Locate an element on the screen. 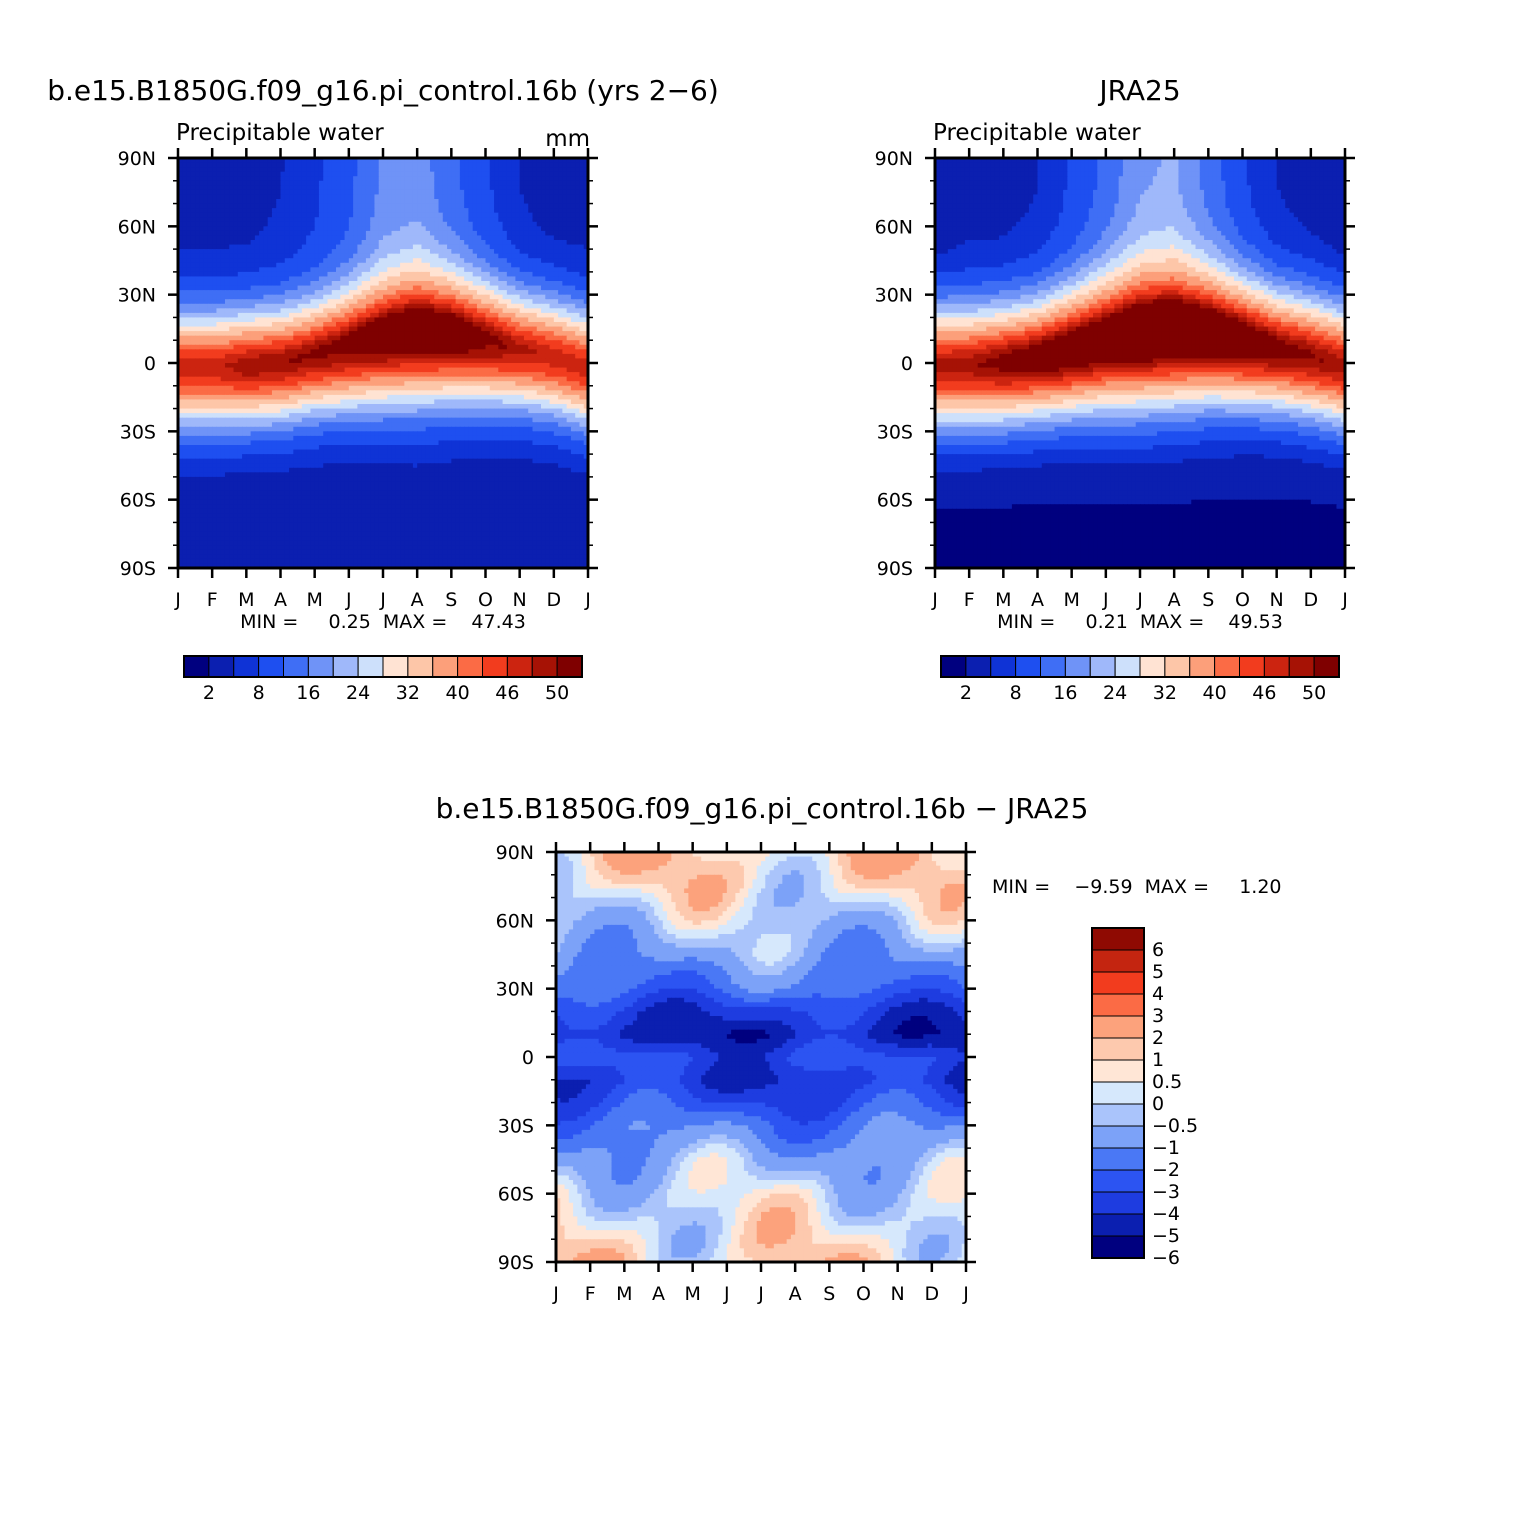 This screenshot has width=1524, height=1524. panel-model-plot: J F M A M J J A S O N D J90N60N30N030S60S90S is located at coordinates (358, 379).